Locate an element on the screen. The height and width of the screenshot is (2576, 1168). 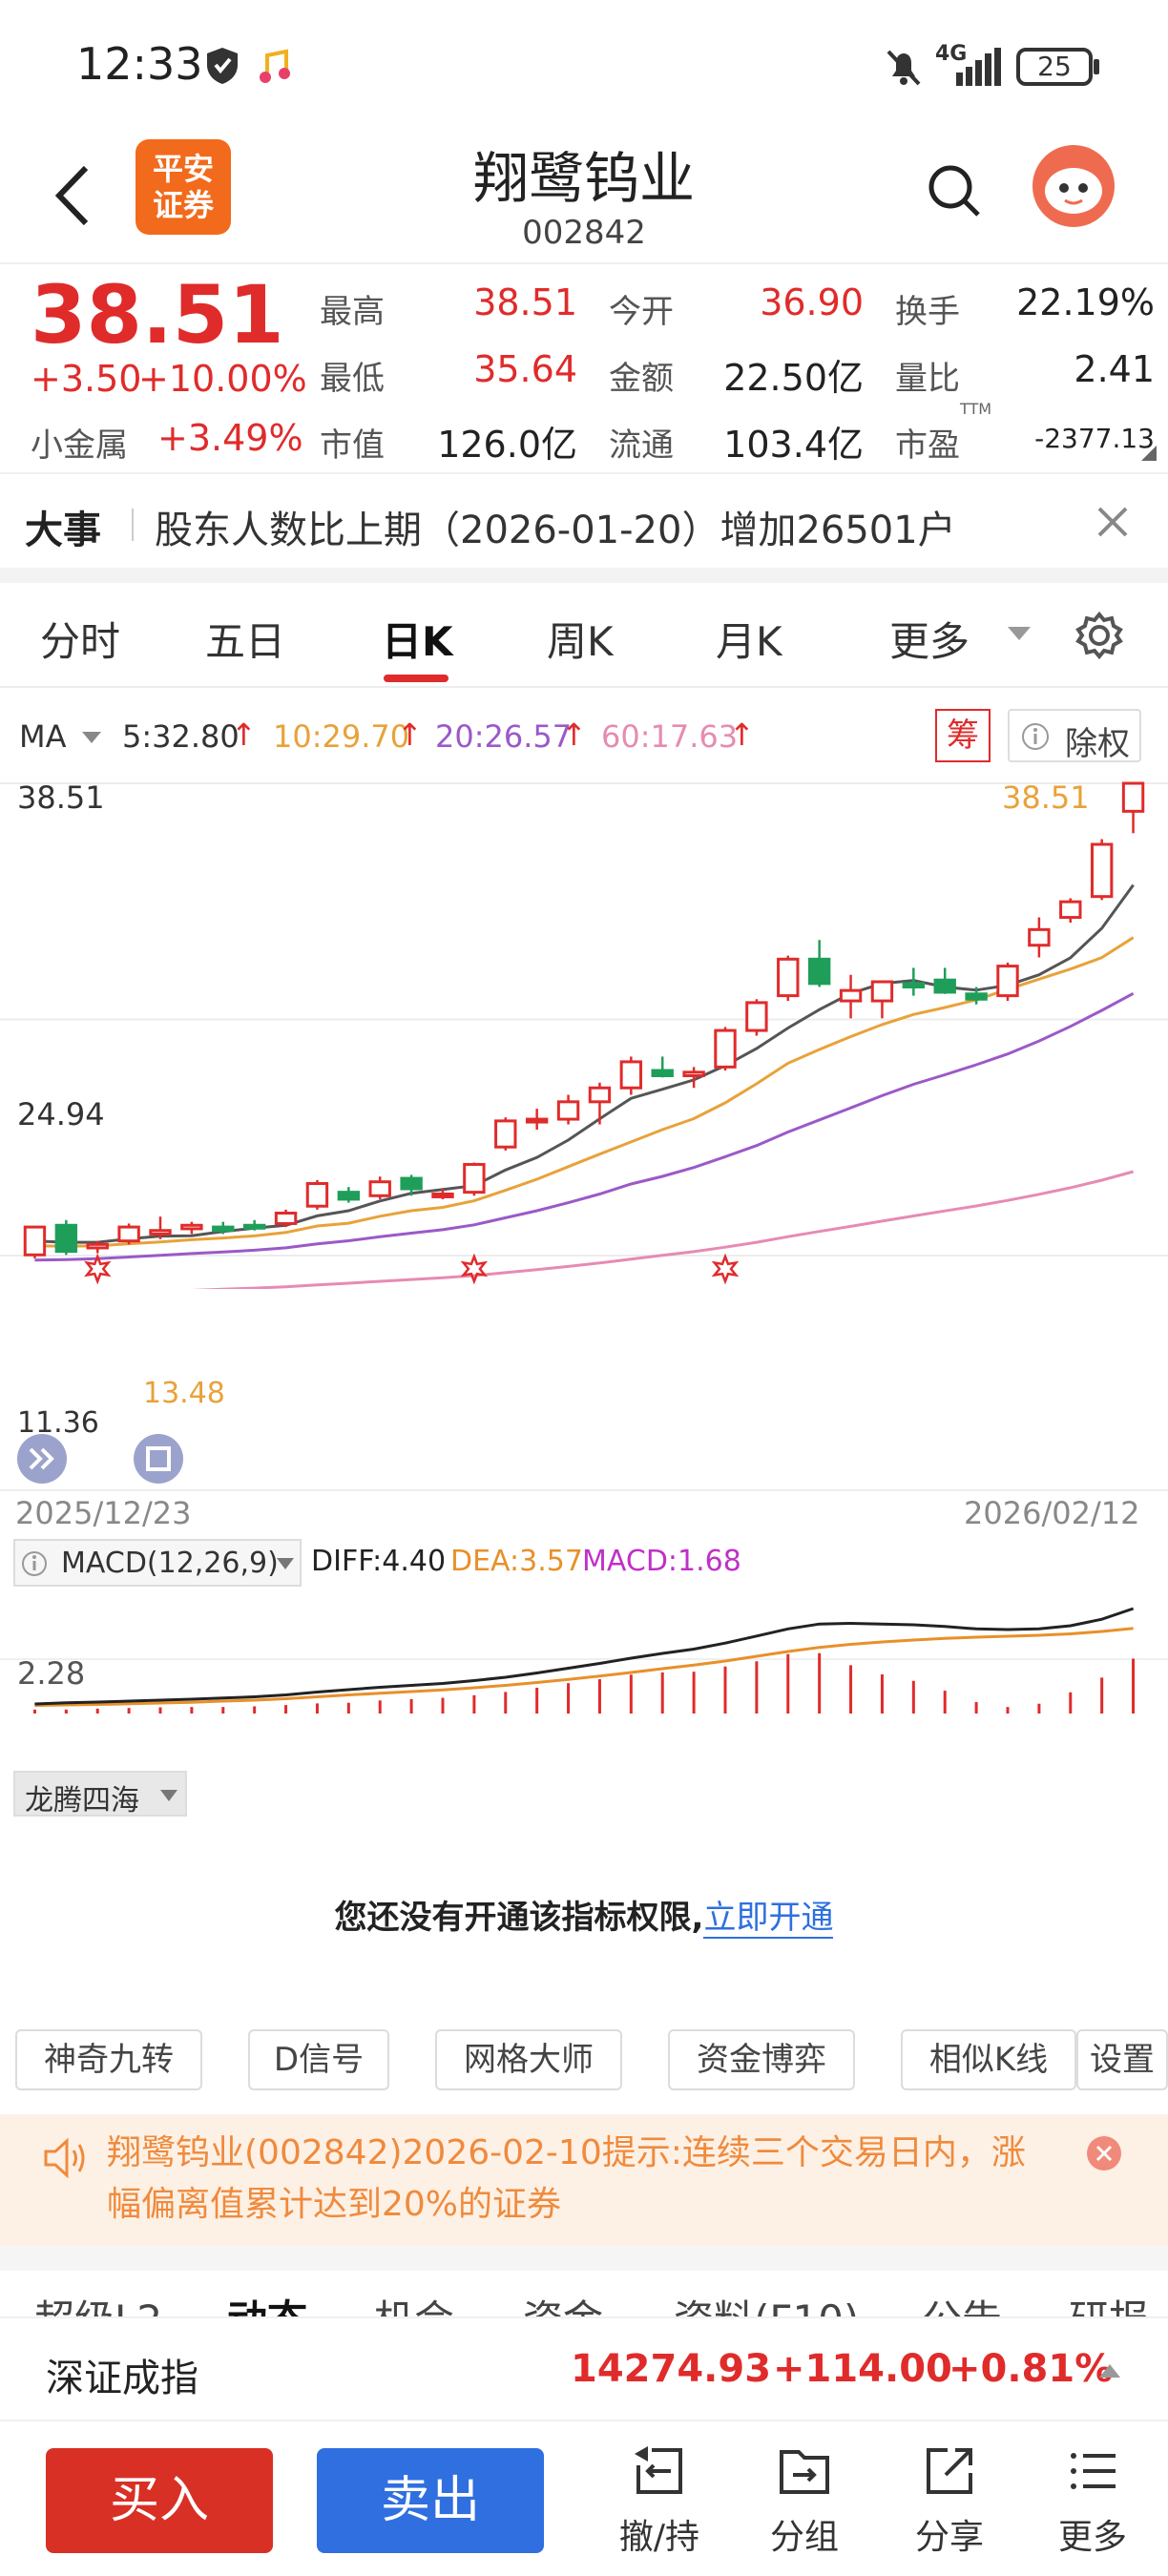
tool-fund-game: 资金博弈 is located at coordinates (761, 2059).